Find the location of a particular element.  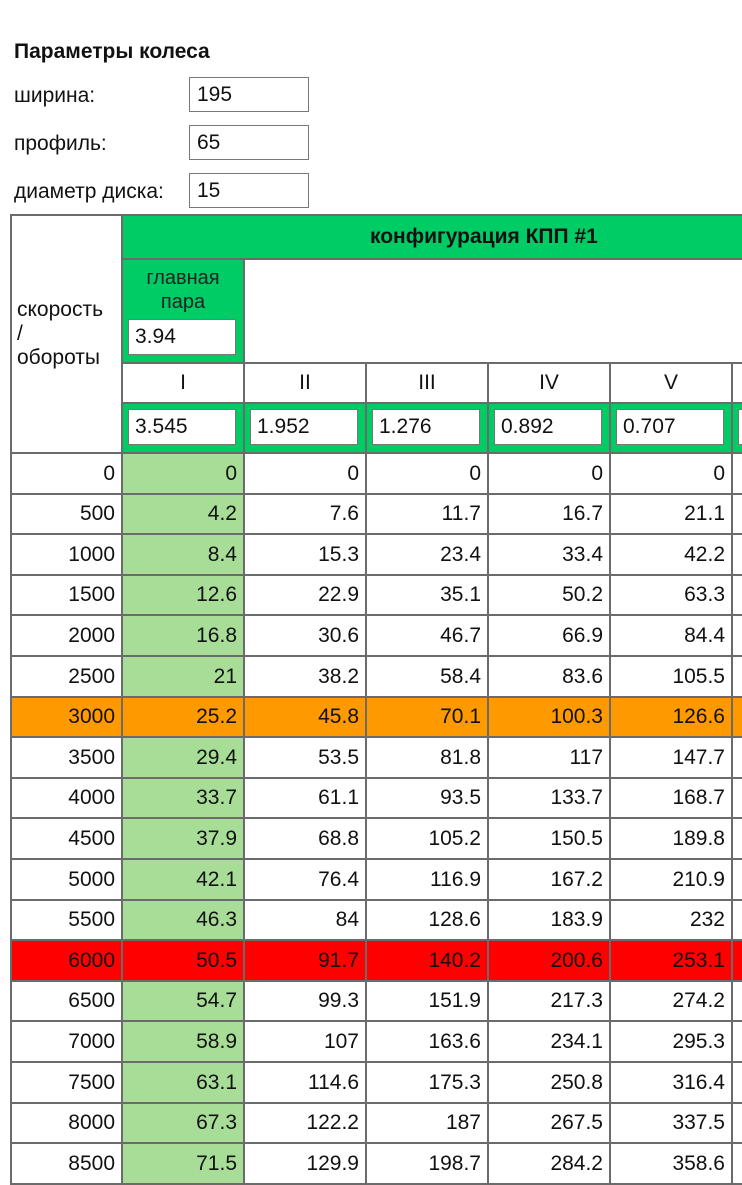

speed-cell: 151.9 is located at coordinates (427, 1001).